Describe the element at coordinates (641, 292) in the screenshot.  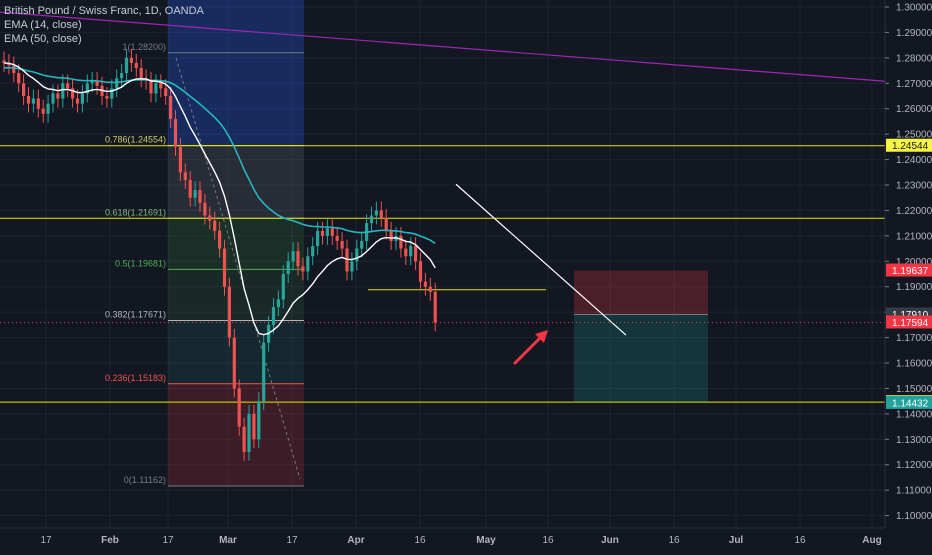
I see `position-stop-zone` at that location.